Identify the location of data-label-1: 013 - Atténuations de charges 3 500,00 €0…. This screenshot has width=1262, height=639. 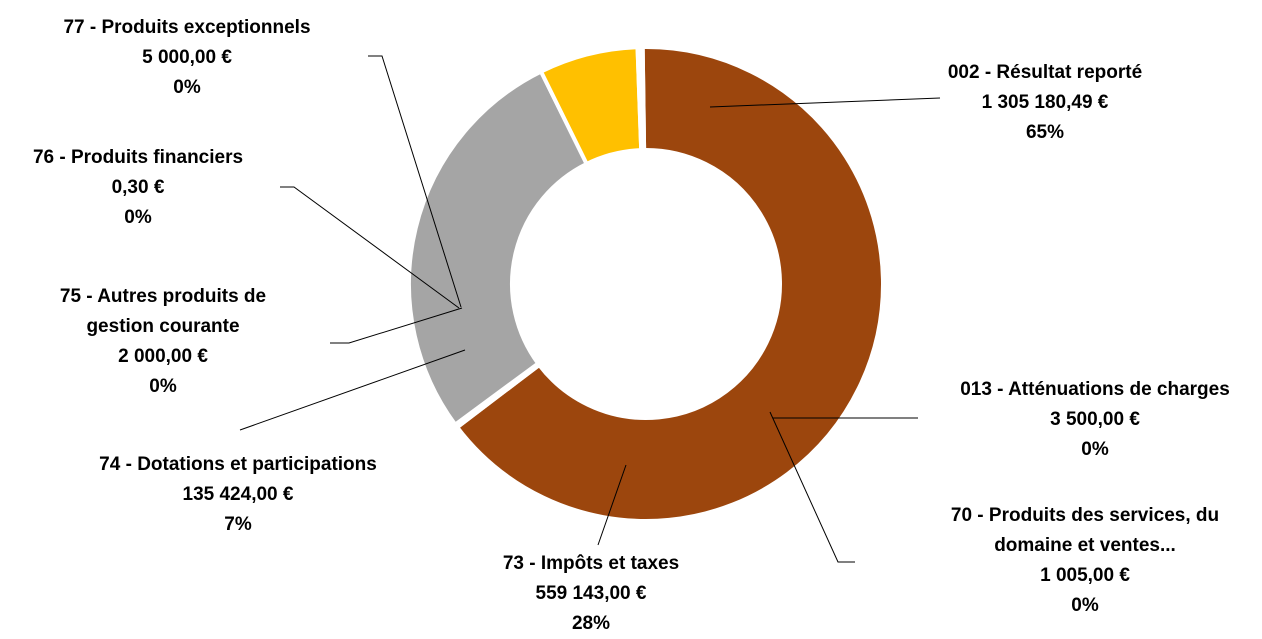
(1095, 419).